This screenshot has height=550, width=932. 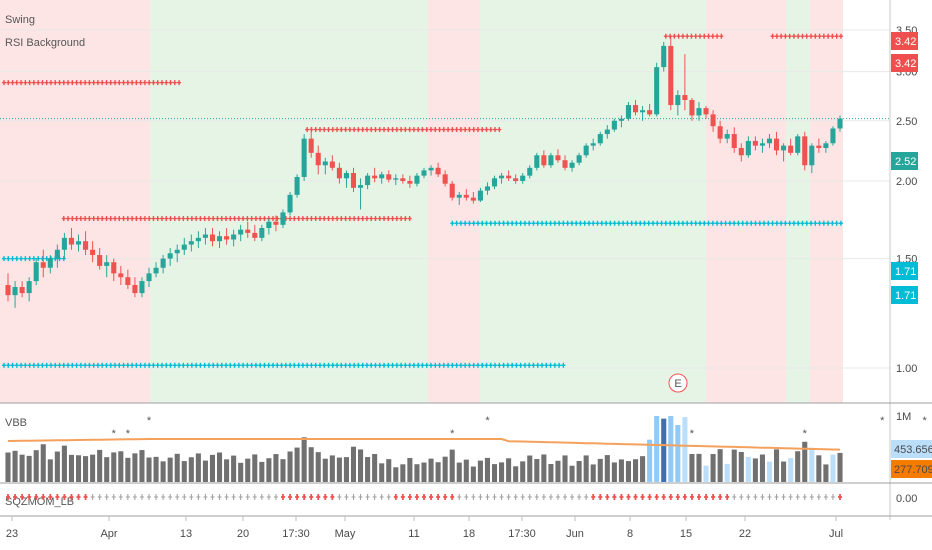 What do you see at coordinates (413, 534) in the screenshot?
I see `time-axis-label: 11` at bounding box center [413, 534].